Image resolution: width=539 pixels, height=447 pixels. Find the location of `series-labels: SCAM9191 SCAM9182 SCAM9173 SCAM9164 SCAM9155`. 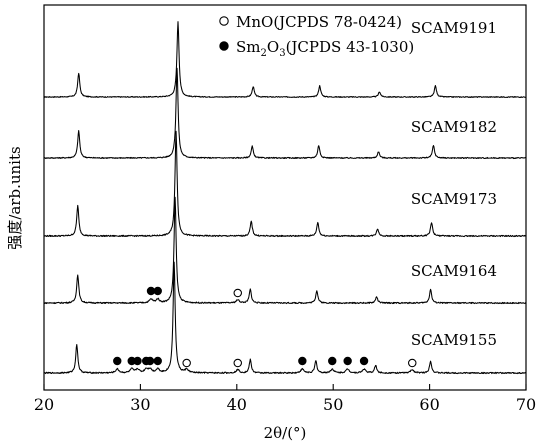

series-labels: SCAM9191 SCAM9182 SCAM9173 SCAM9164 SCAM9155 is located at coordinates (454, 184).